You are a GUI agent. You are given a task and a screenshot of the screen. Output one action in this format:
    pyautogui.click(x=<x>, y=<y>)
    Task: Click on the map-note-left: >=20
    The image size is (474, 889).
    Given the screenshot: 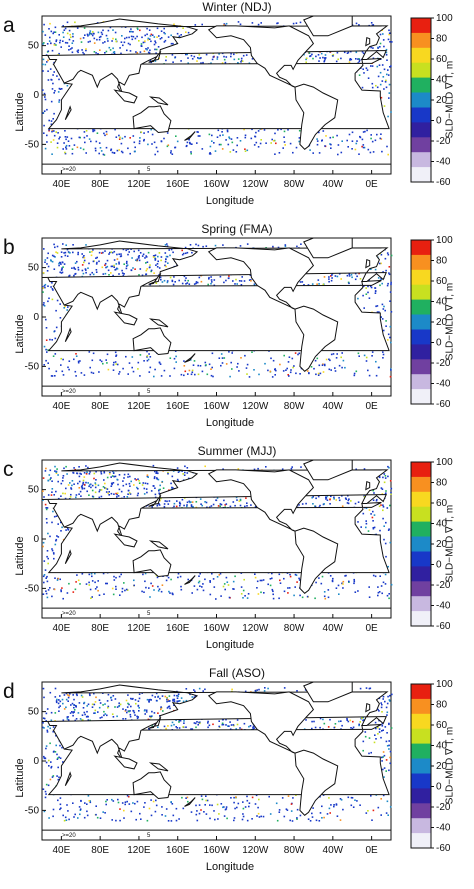 What is the action you would take?
    pyautogui.click(x=69, y=614)
    